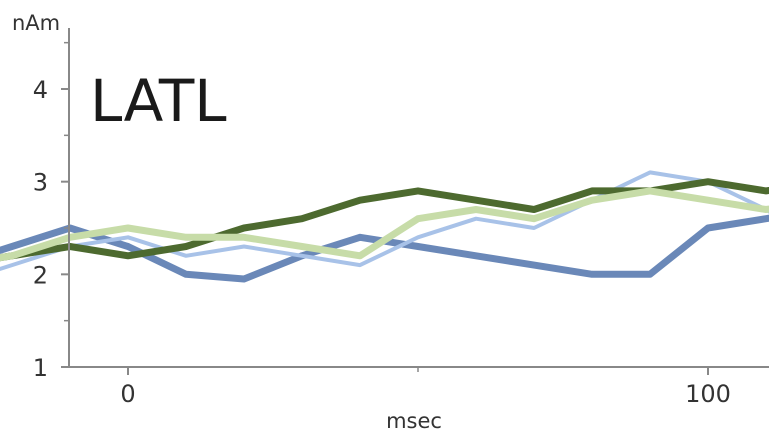 The image size is (769, 438). Describe the element at coordinates (40, 183) in the screenshot. I see `y-tick-label-3: 3` at that location.